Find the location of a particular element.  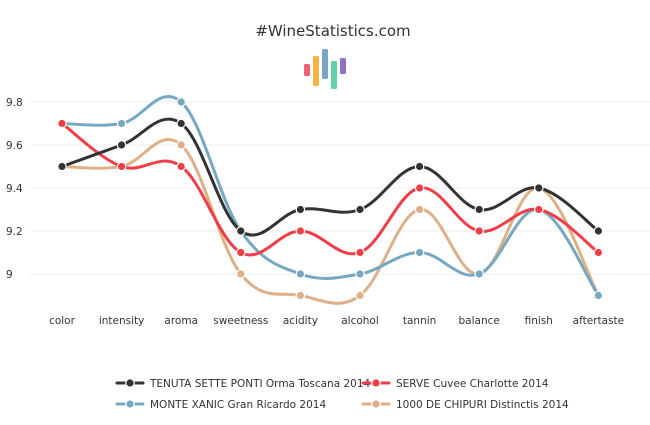

legend-label: SERVE Cuvee Charlotte 2014 is located at coordinates (472, 384).